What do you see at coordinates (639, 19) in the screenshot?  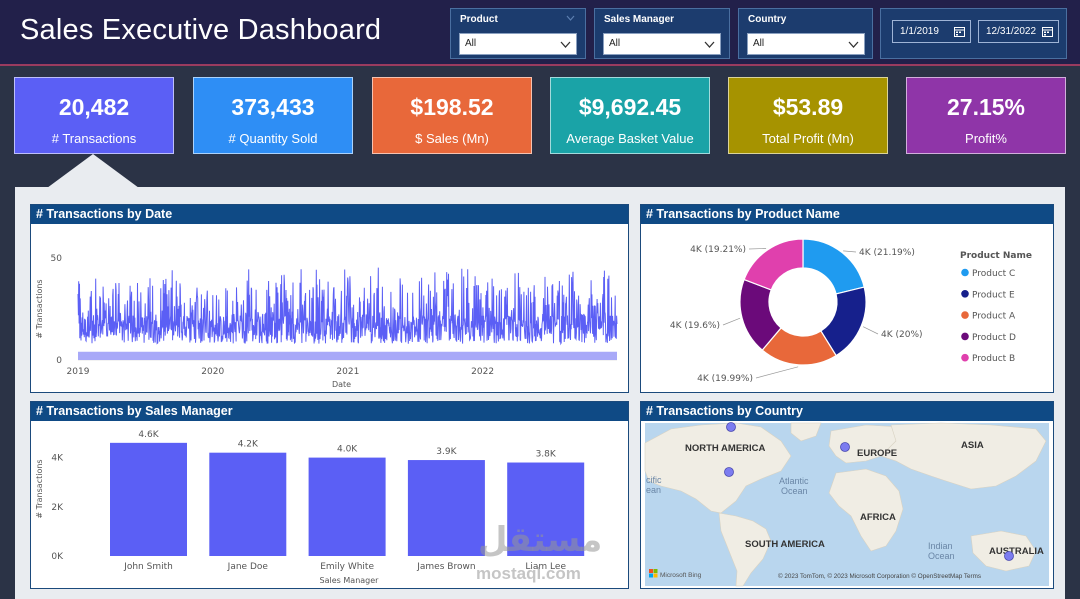 I see `sales-manager-slicer-label: Sales Manager` at bounding box center [639, 19].